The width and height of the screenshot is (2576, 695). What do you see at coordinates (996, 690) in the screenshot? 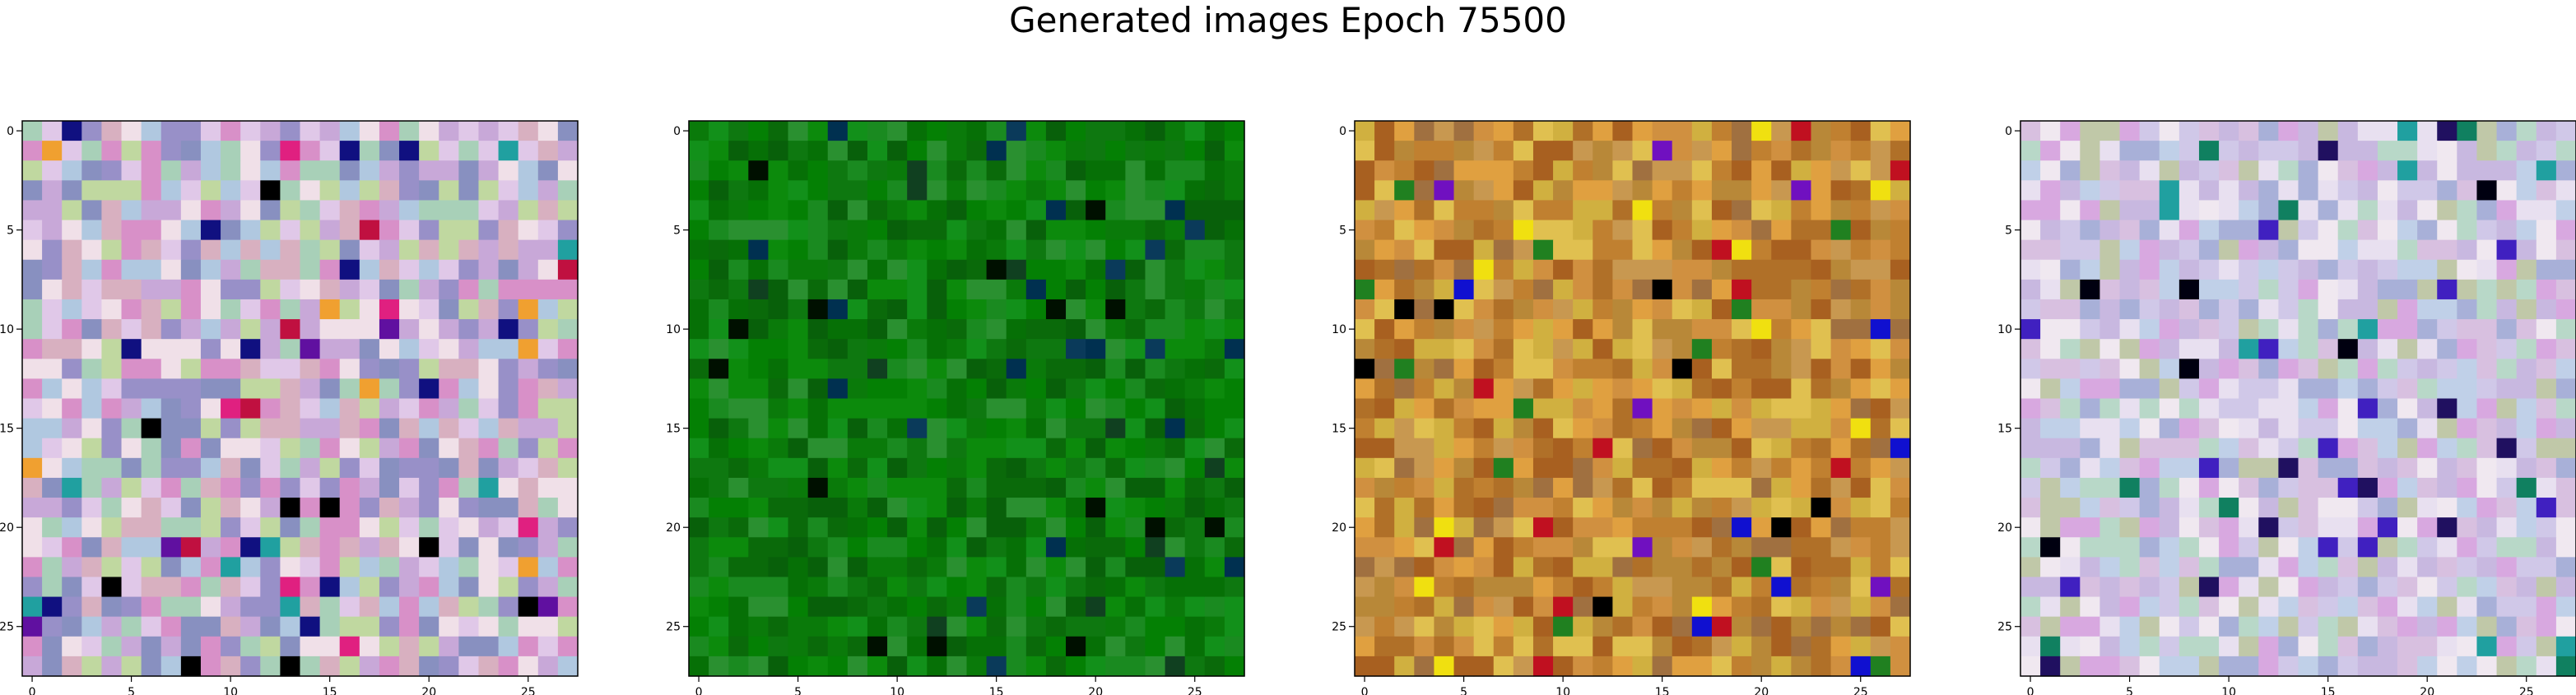
I see `x-tick-label: 15` at bounding box center [996, 690].